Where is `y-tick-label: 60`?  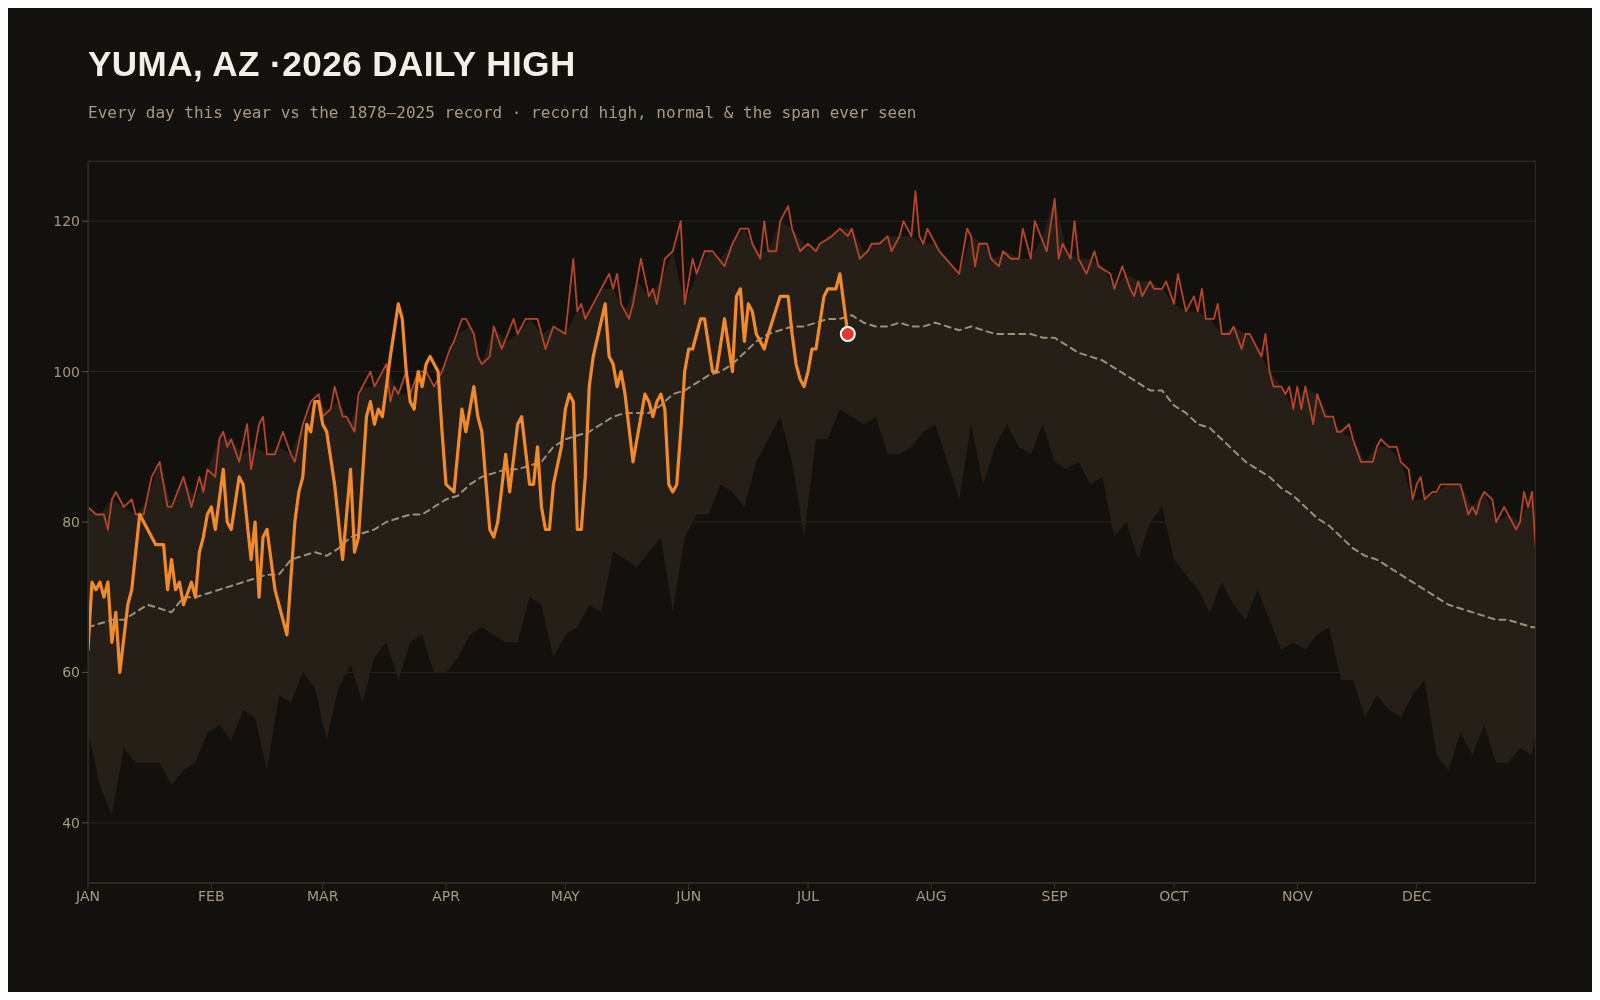
y-tick-label: 60 is located at coordinates (71, 672).